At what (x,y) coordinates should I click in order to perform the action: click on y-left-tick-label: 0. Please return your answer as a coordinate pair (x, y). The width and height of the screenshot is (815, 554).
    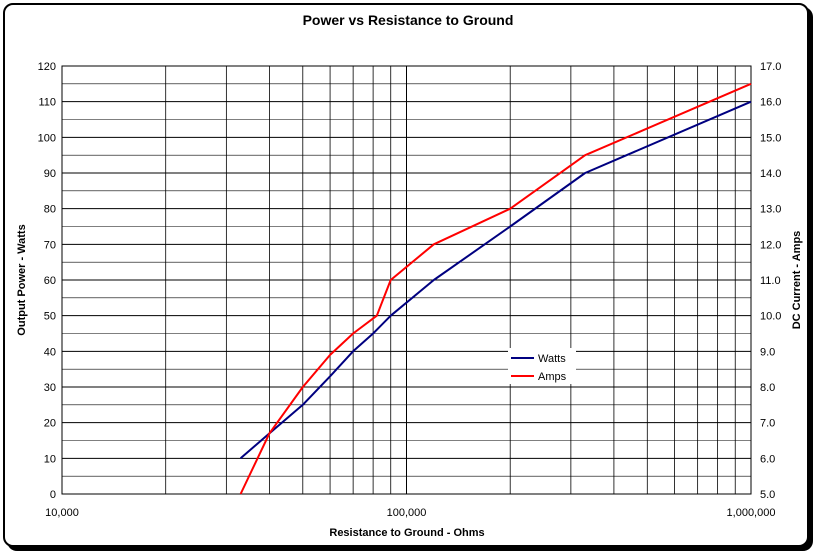
    Looking at the image, I should click on (53, 495).